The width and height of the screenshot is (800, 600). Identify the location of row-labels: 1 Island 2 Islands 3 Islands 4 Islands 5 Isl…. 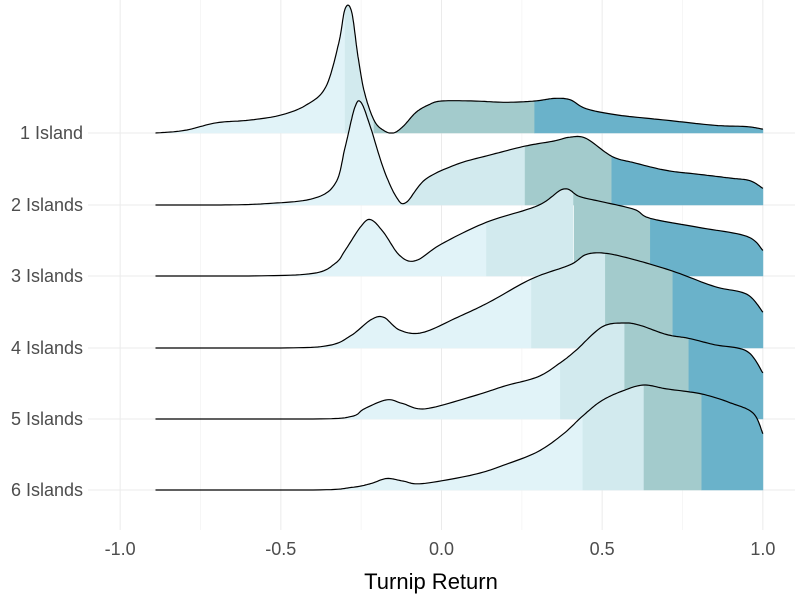
(47, 311).